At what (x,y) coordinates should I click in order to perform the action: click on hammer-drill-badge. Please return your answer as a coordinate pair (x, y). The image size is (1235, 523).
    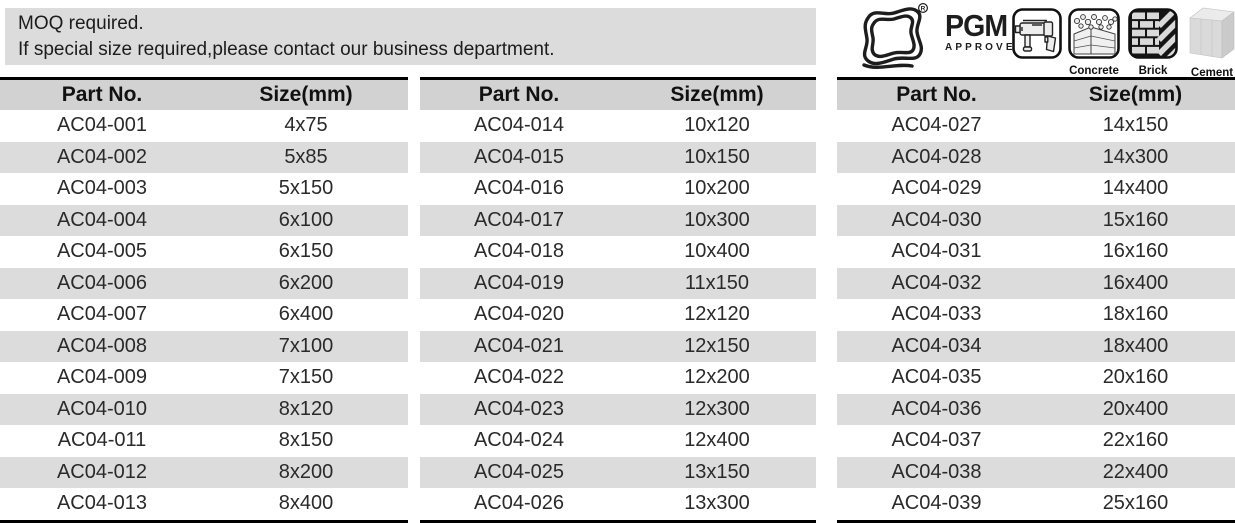
    Looking at the image, I should click on (1037, 36).